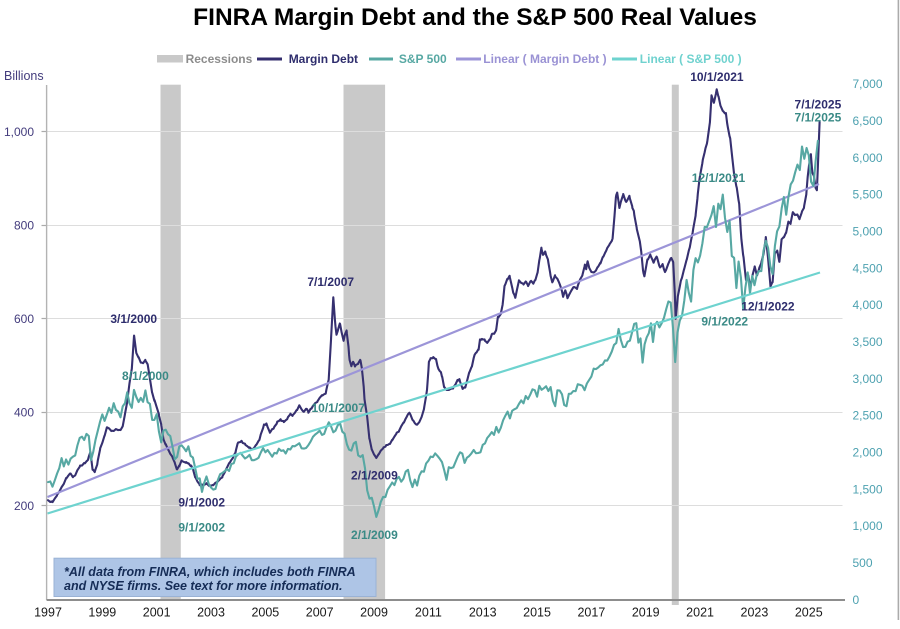 This screenshot has width=900, height=629. I want to click on svg-text: 2023, so click(755, 612).